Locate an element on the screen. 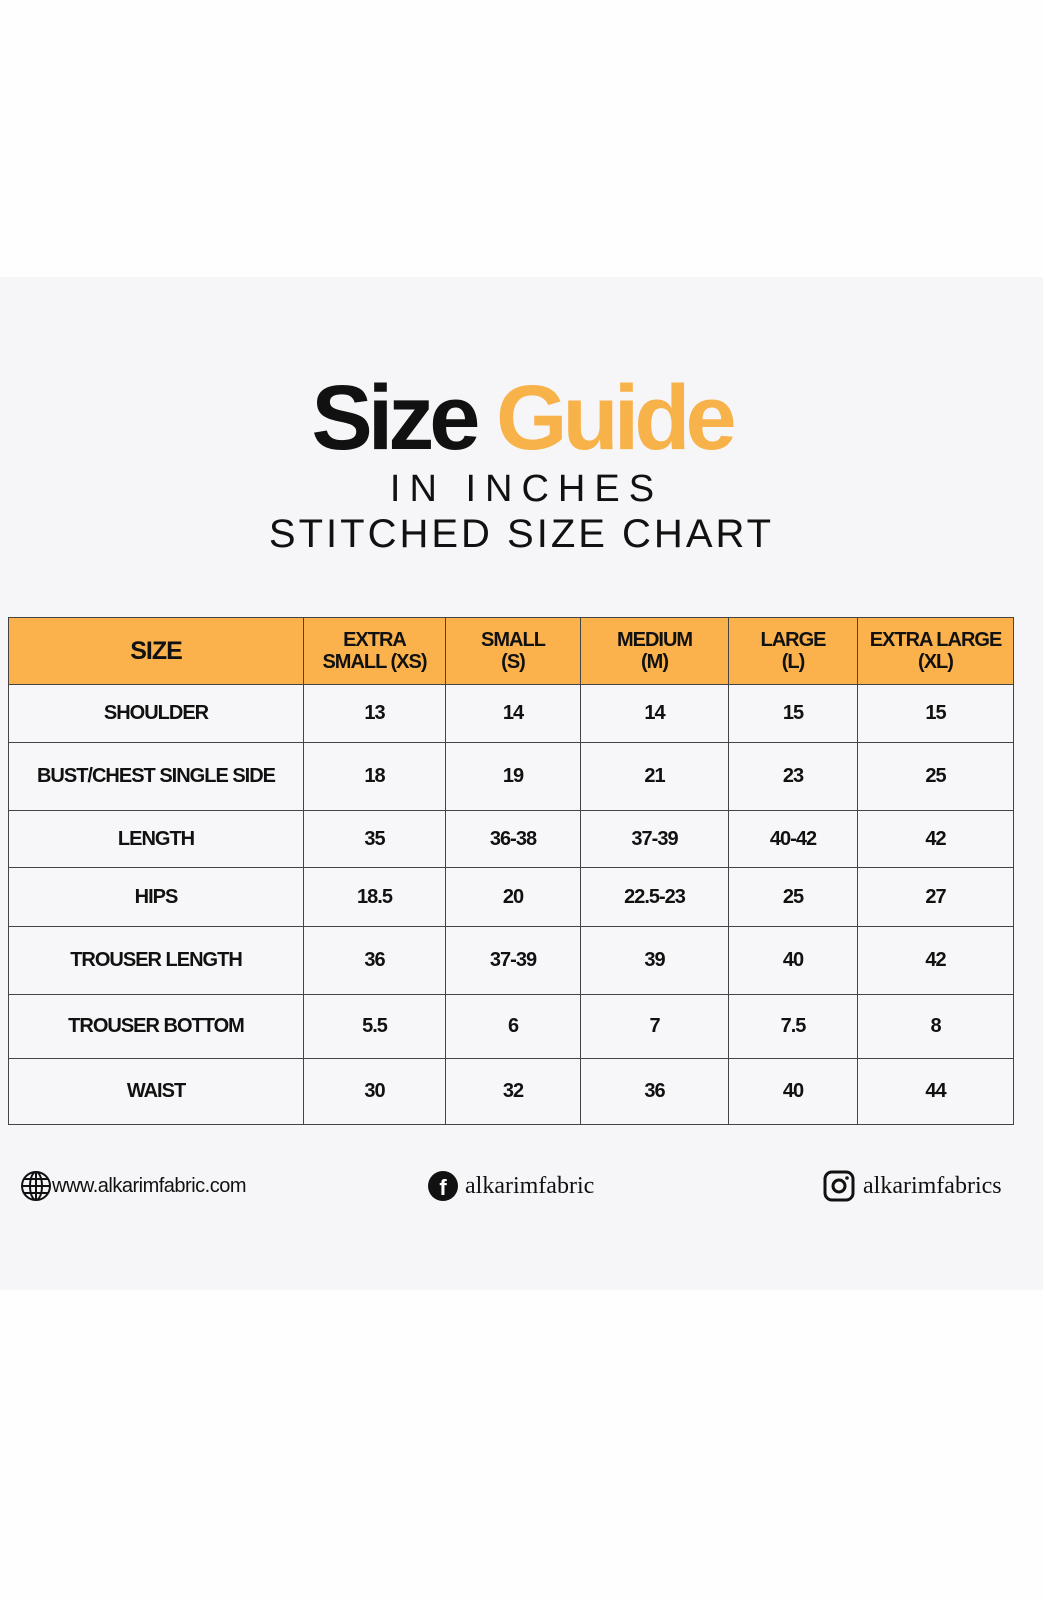 This screenshot has height=1600, width=1043. table-cell: 36-38 is located at coordinates (513, 839).